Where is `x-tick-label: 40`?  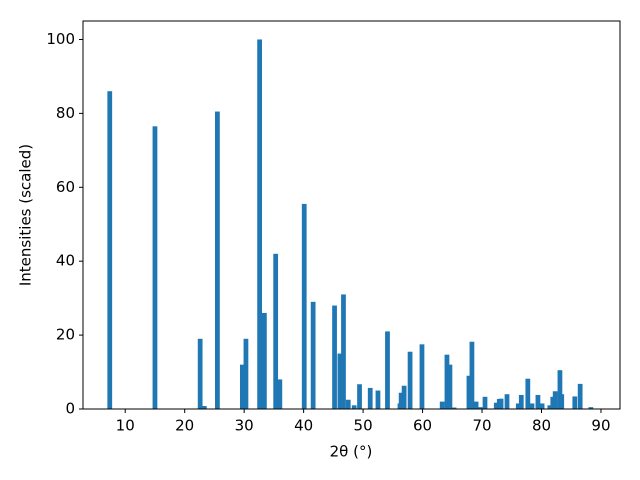
x-tick-label: 40 is located at coordinates (303, 426).